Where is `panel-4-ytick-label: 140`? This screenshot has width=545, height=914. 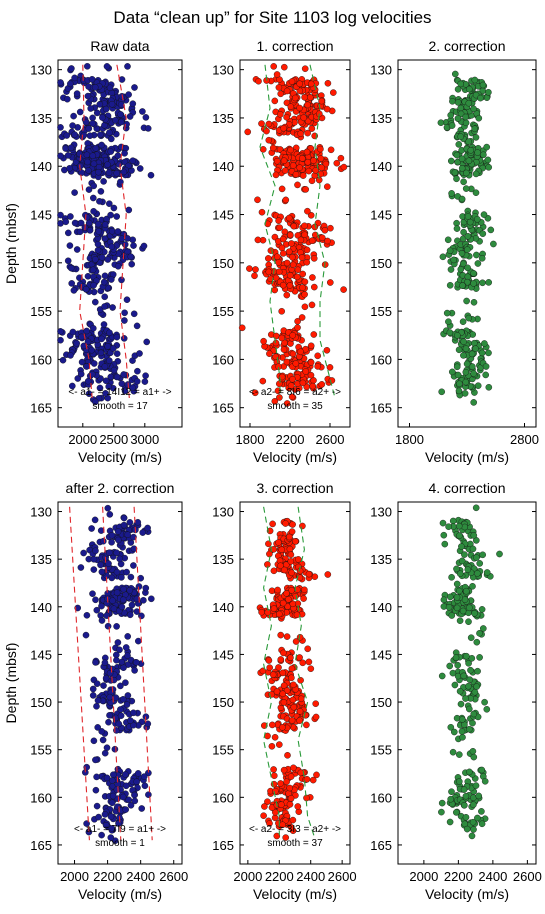 panel-4-ytick-label: 140 is located at coordinates (41, 607).